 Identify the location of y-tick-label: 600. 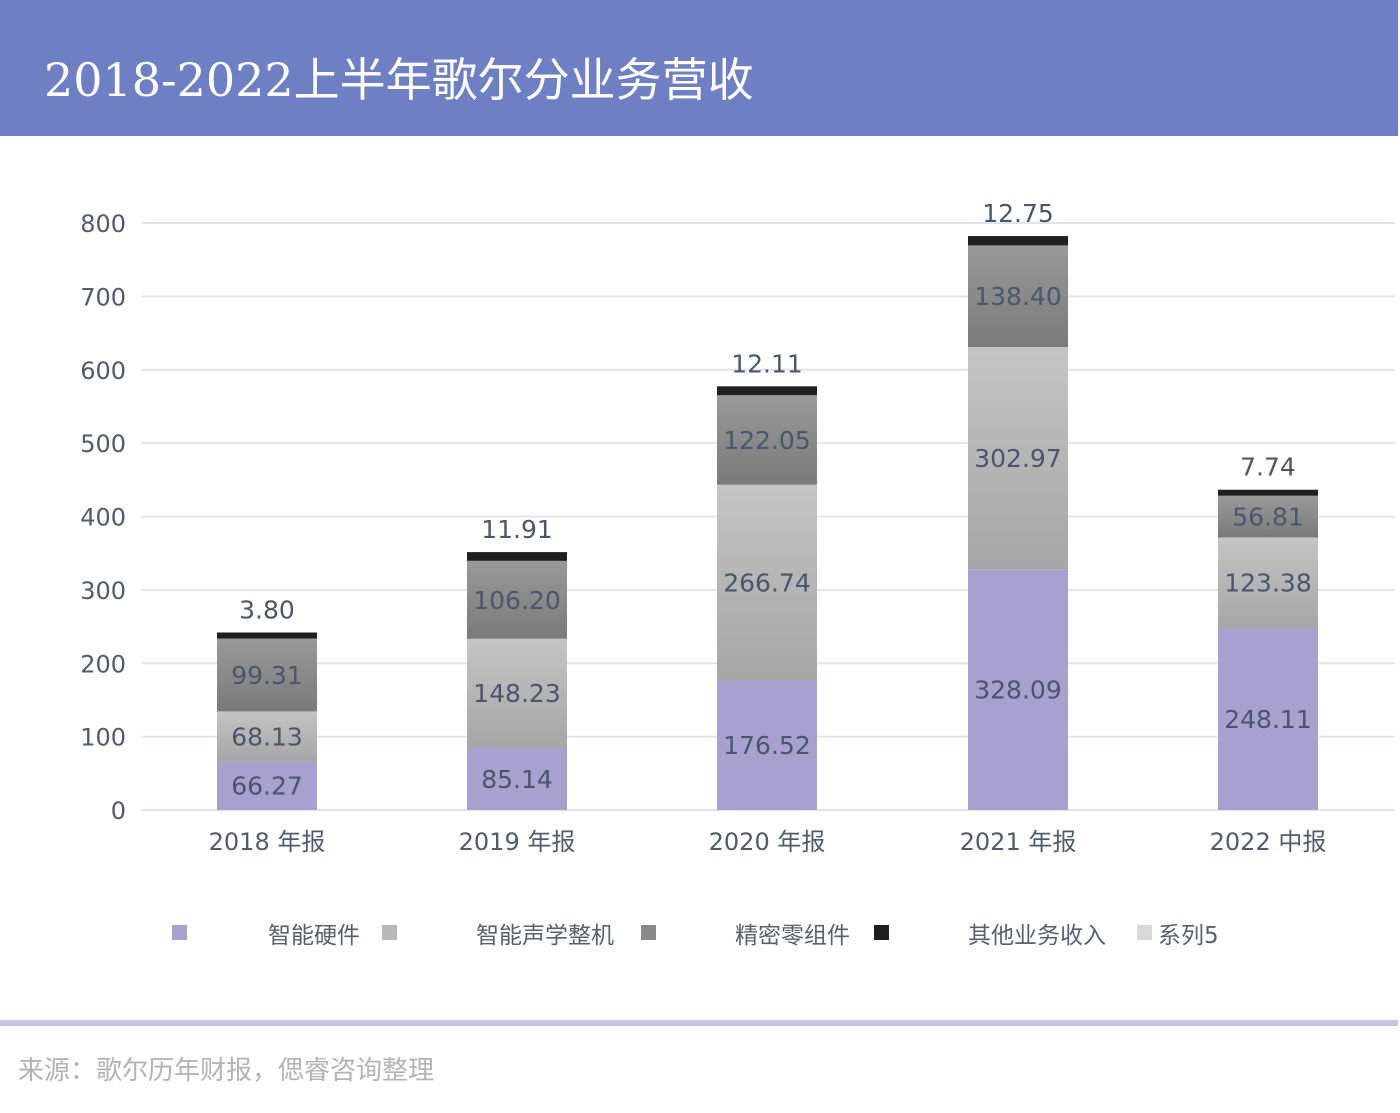
(103, 371).